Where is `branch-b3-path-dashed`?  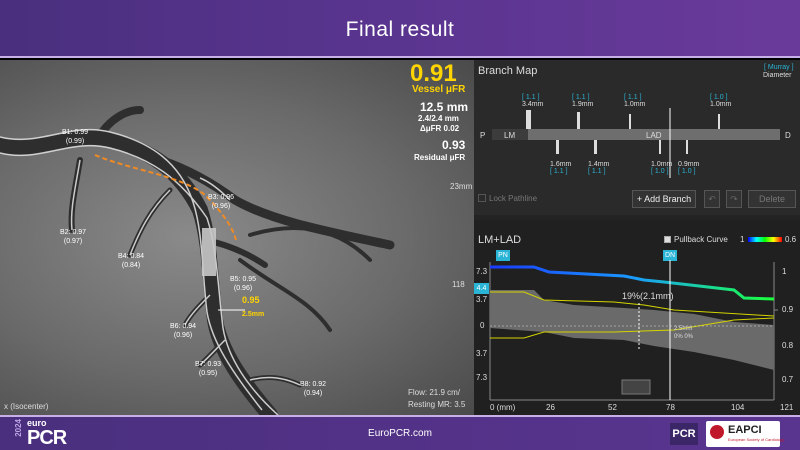 branch-b3-path-dashed is located at coordinates (165, 197).